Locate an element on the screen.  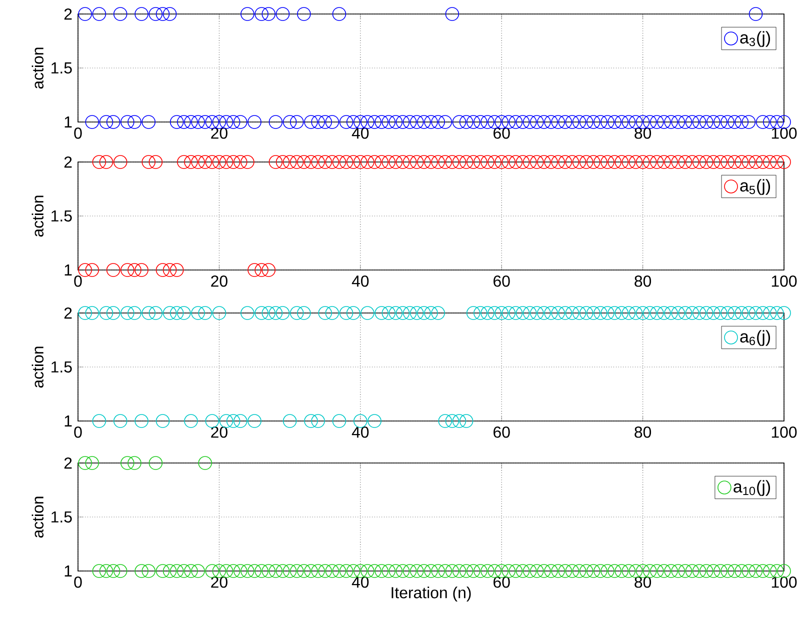
x-axis-title: Iteration (n) is located at coordinates (431, 594).